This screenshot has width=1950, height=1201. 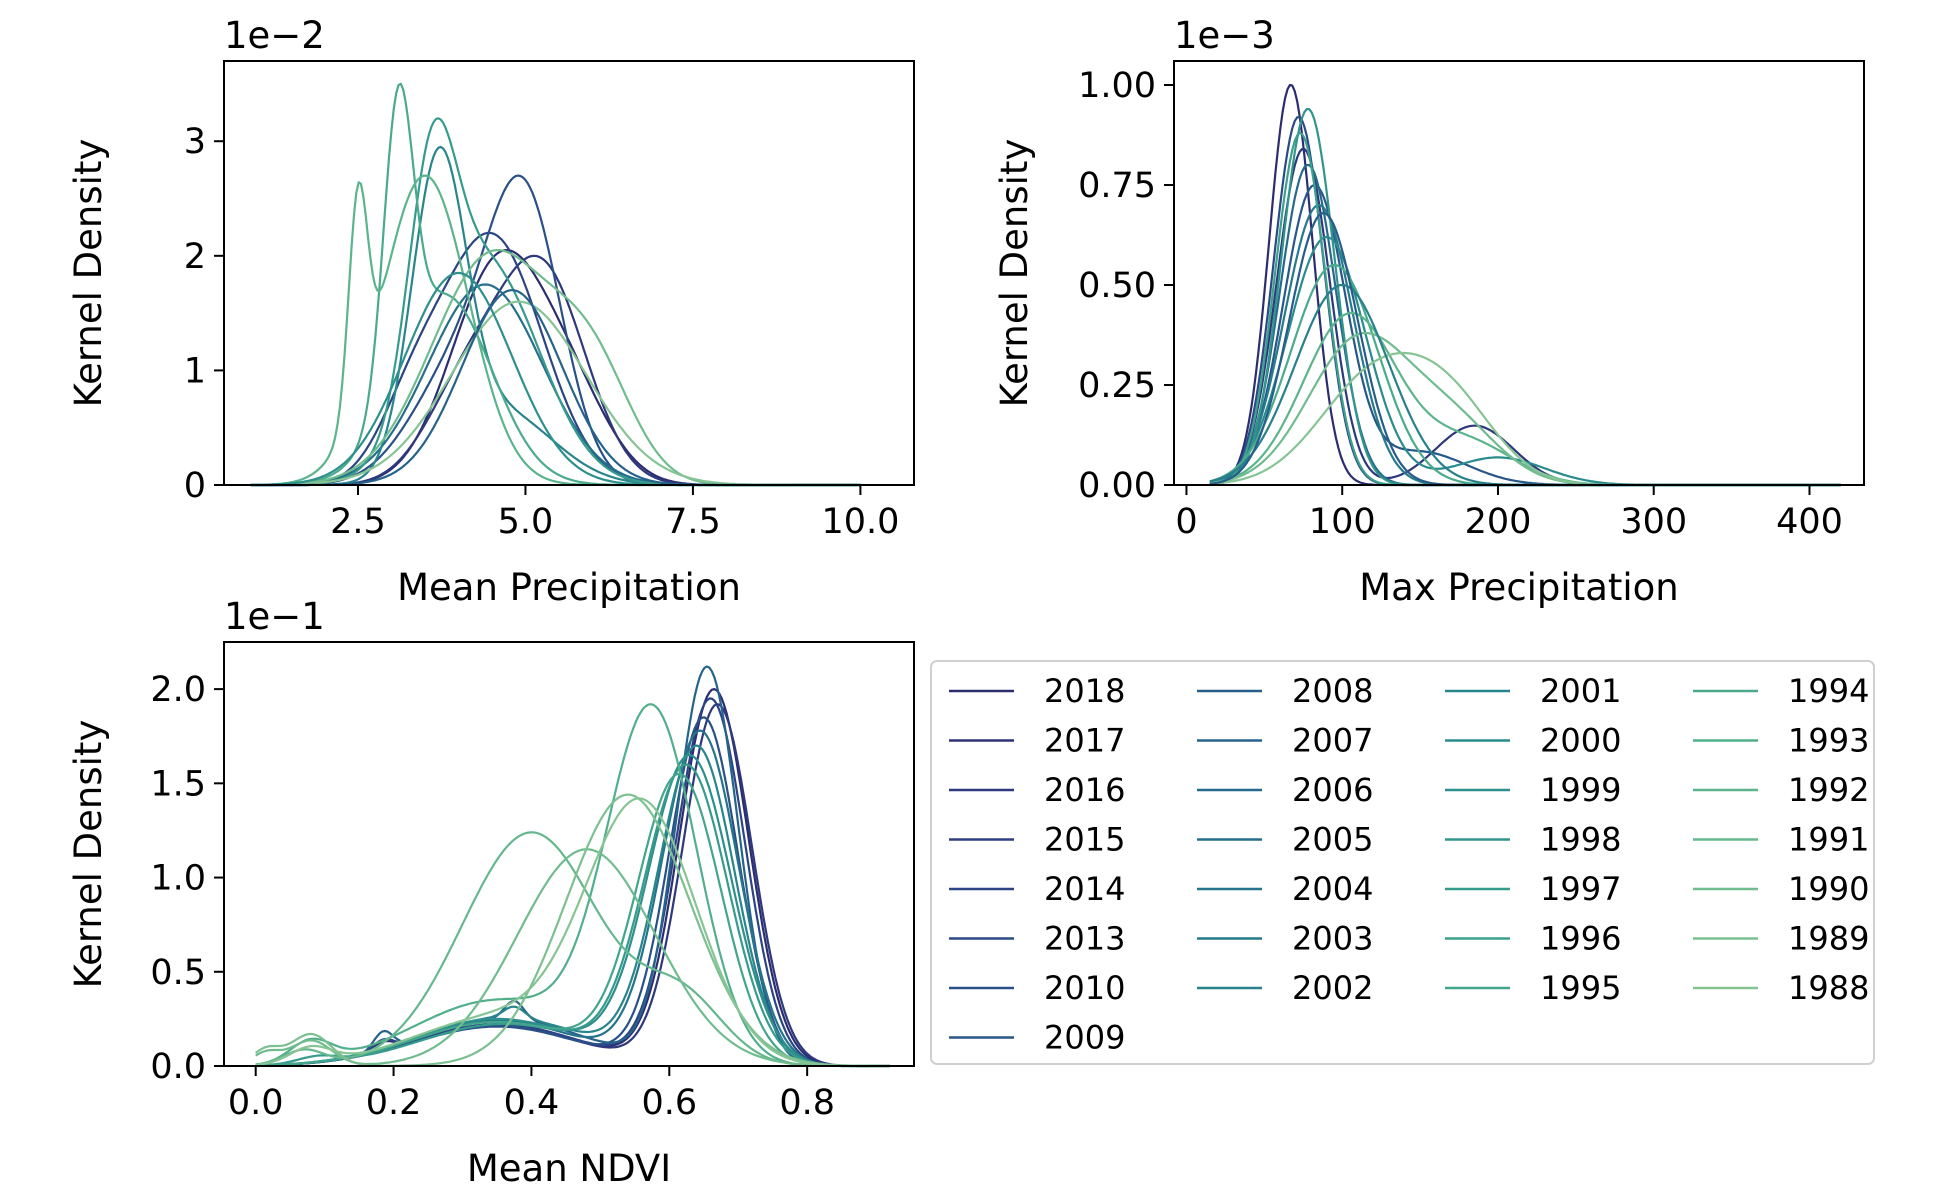 What do you see at coordinates (1580, 988) in the screenshot?
I see `legend-label-1995: 1995` at bounding box center [1580, 988].